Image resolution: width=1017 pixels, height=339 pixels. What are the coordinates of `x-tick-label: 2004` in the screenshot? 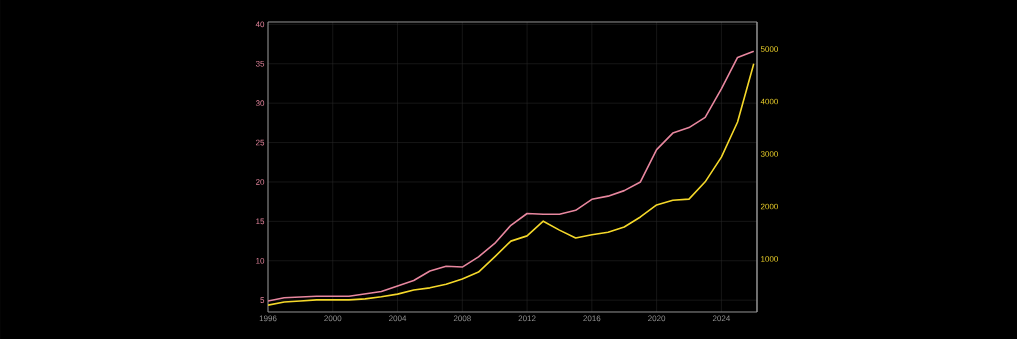 It's located at (398, 318).